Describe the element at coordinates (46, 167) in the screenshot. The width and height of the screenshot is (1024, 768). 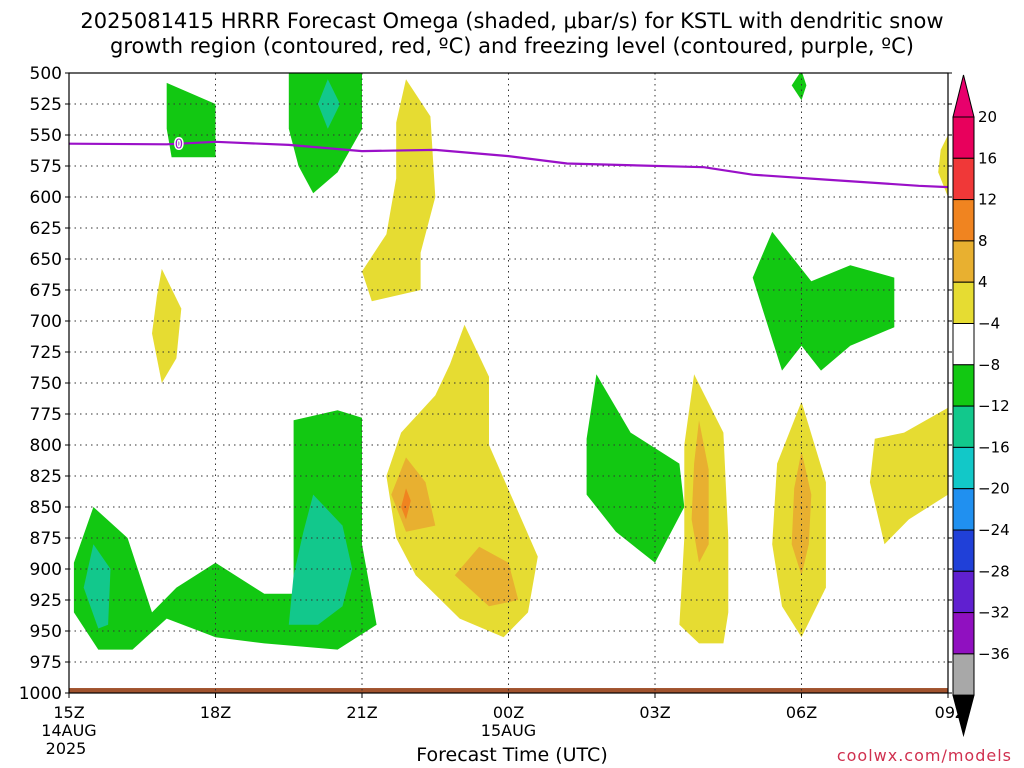
I see `y-tick-label: 575` at that location.